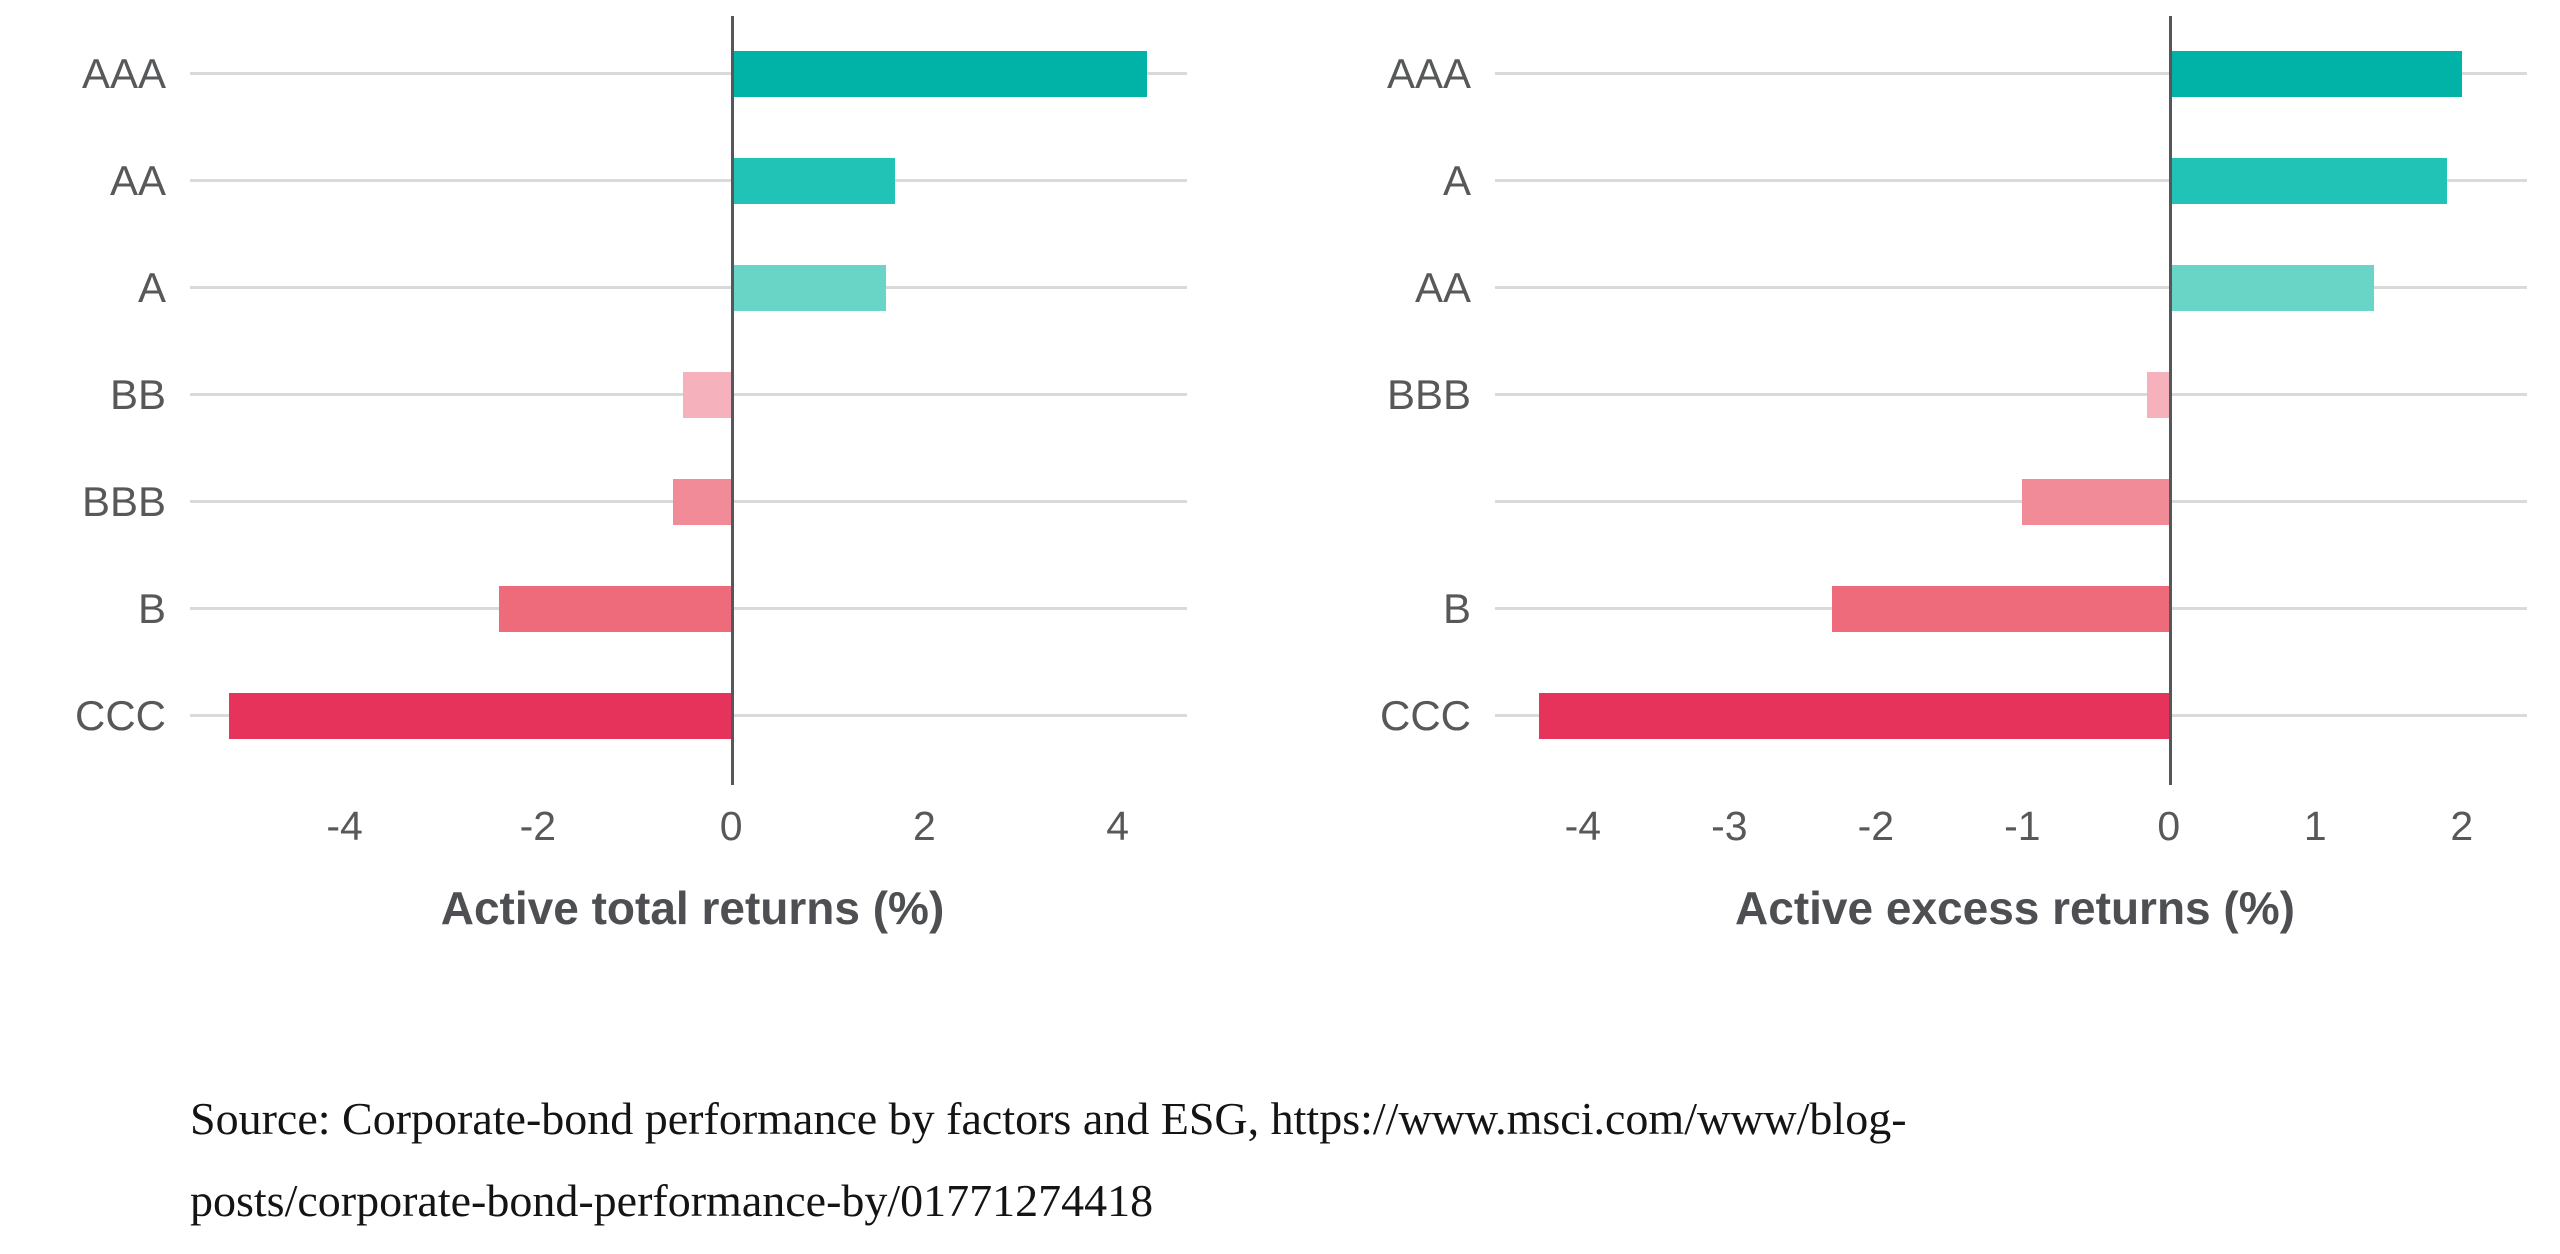 Image resolution: width=2560 pixels, height=1254 pixels. What do you see at coordinates (1118, 826) in the screenshot?
I see `axis-tick-label: 4` at bounding box center [1118, 826].